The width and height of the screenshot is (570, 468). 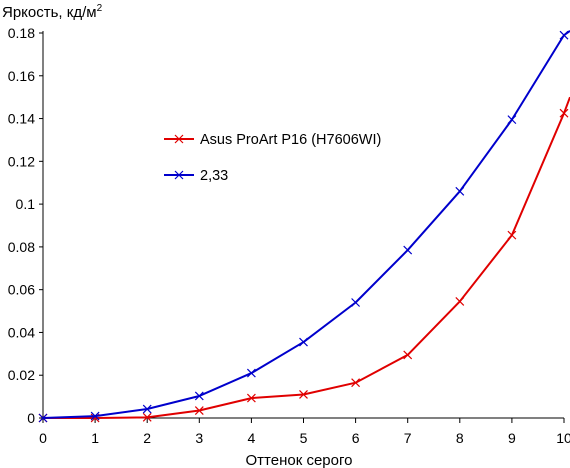 I want to click on y-tick-label: 0.16, so click(x=21, y=76).